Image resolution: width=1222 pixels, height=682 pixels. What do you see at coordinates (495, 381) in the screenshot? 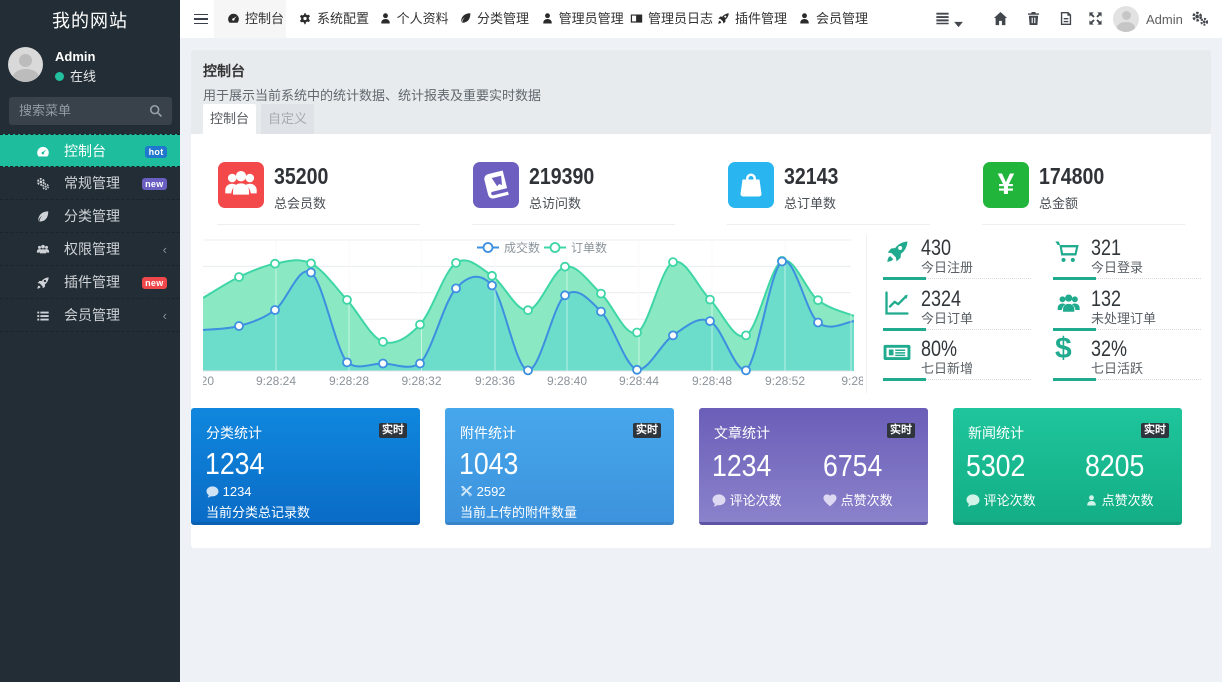
I see `svg-text: 9:28:36` at bounding box center [495, 381].